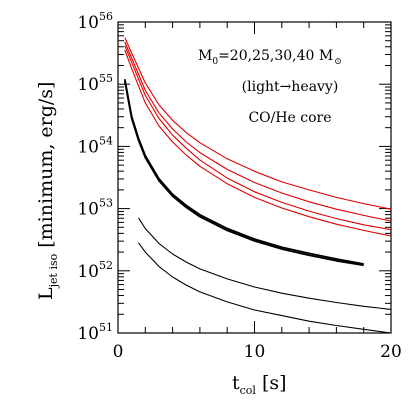 This screenshot has height=415, width=415. What do you see at coordinates (236, 383) in the screenshot?
I see `x-axis-label-main: t` at bounding box center [236, 383].